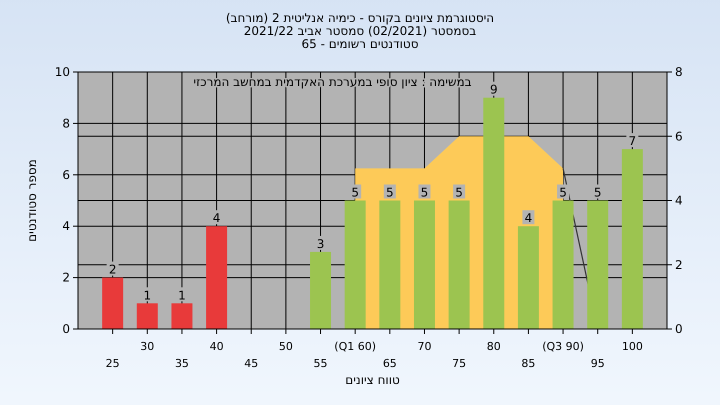 The image size is (720, 405). What do you see at coordinates (32, 200) in the screenshot?
I see `y-axis-title: מספר סטודנטים` at bounding box center [32, 200].